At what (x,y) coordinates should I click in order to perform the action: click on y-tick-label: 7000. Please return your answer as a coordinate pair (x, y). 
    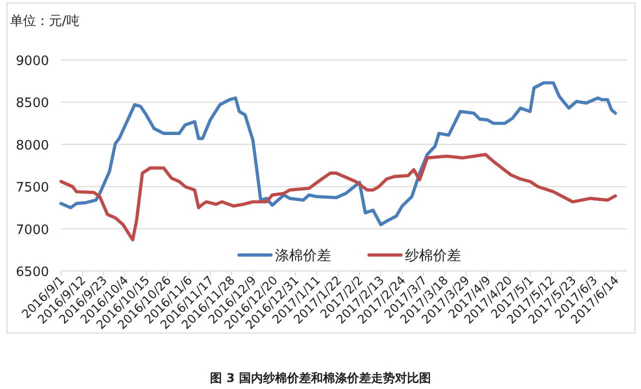
    Looking at the image, I should click on (32, 230).